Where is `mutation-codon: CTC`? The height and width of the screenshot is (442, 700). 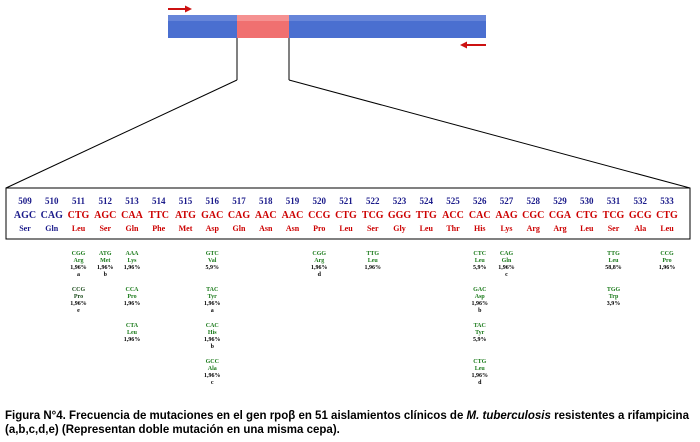 mutation-codon: CTC is located at coordinates (480, 254).